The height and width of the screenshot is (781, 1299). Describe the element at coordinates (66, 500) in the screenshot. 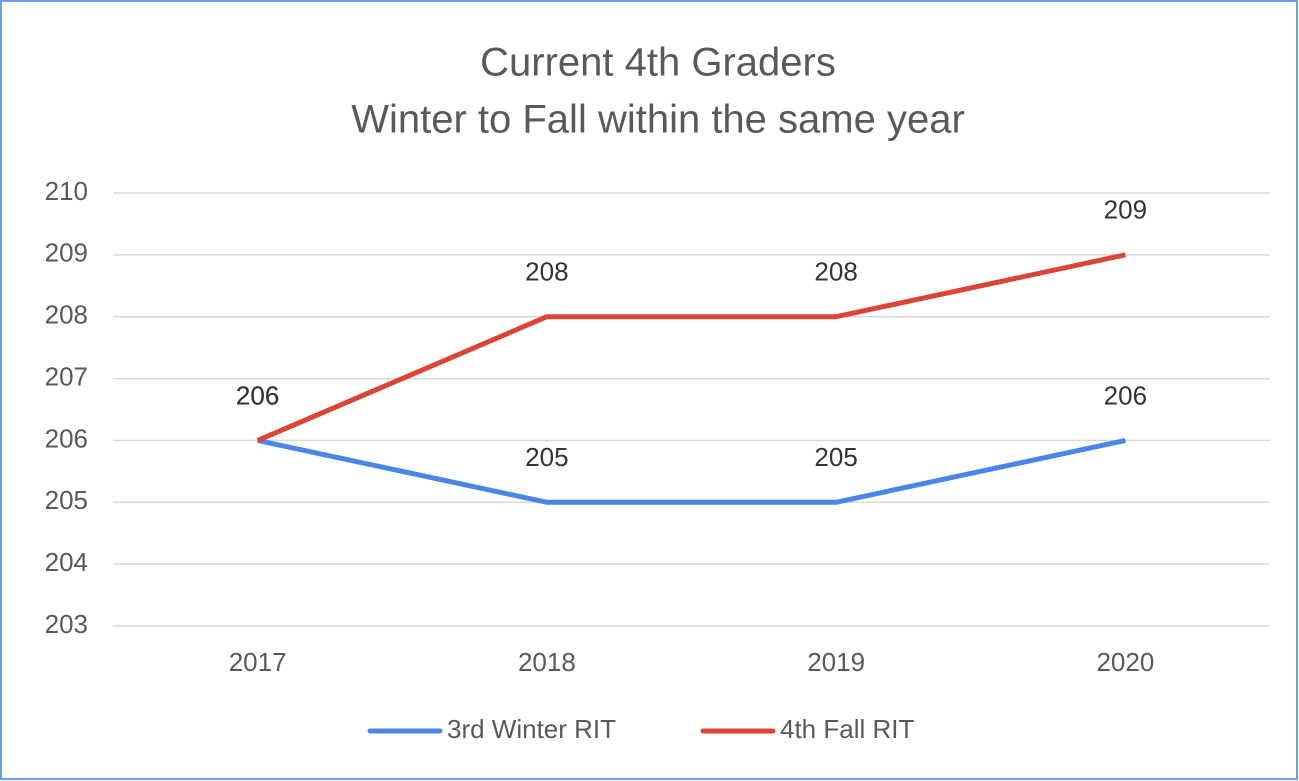

I see `y-tick-label: 205` at that location.